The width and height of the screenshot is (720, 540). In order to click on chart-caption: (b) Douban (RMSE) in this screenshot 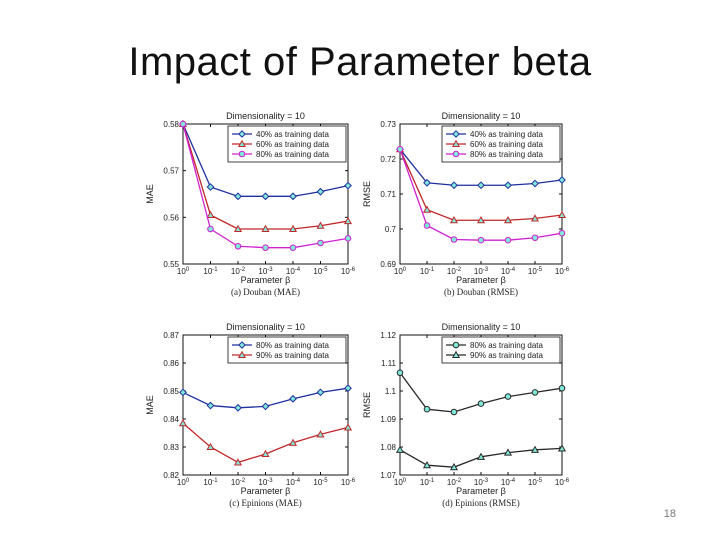, I will do `click(481, 292)`.